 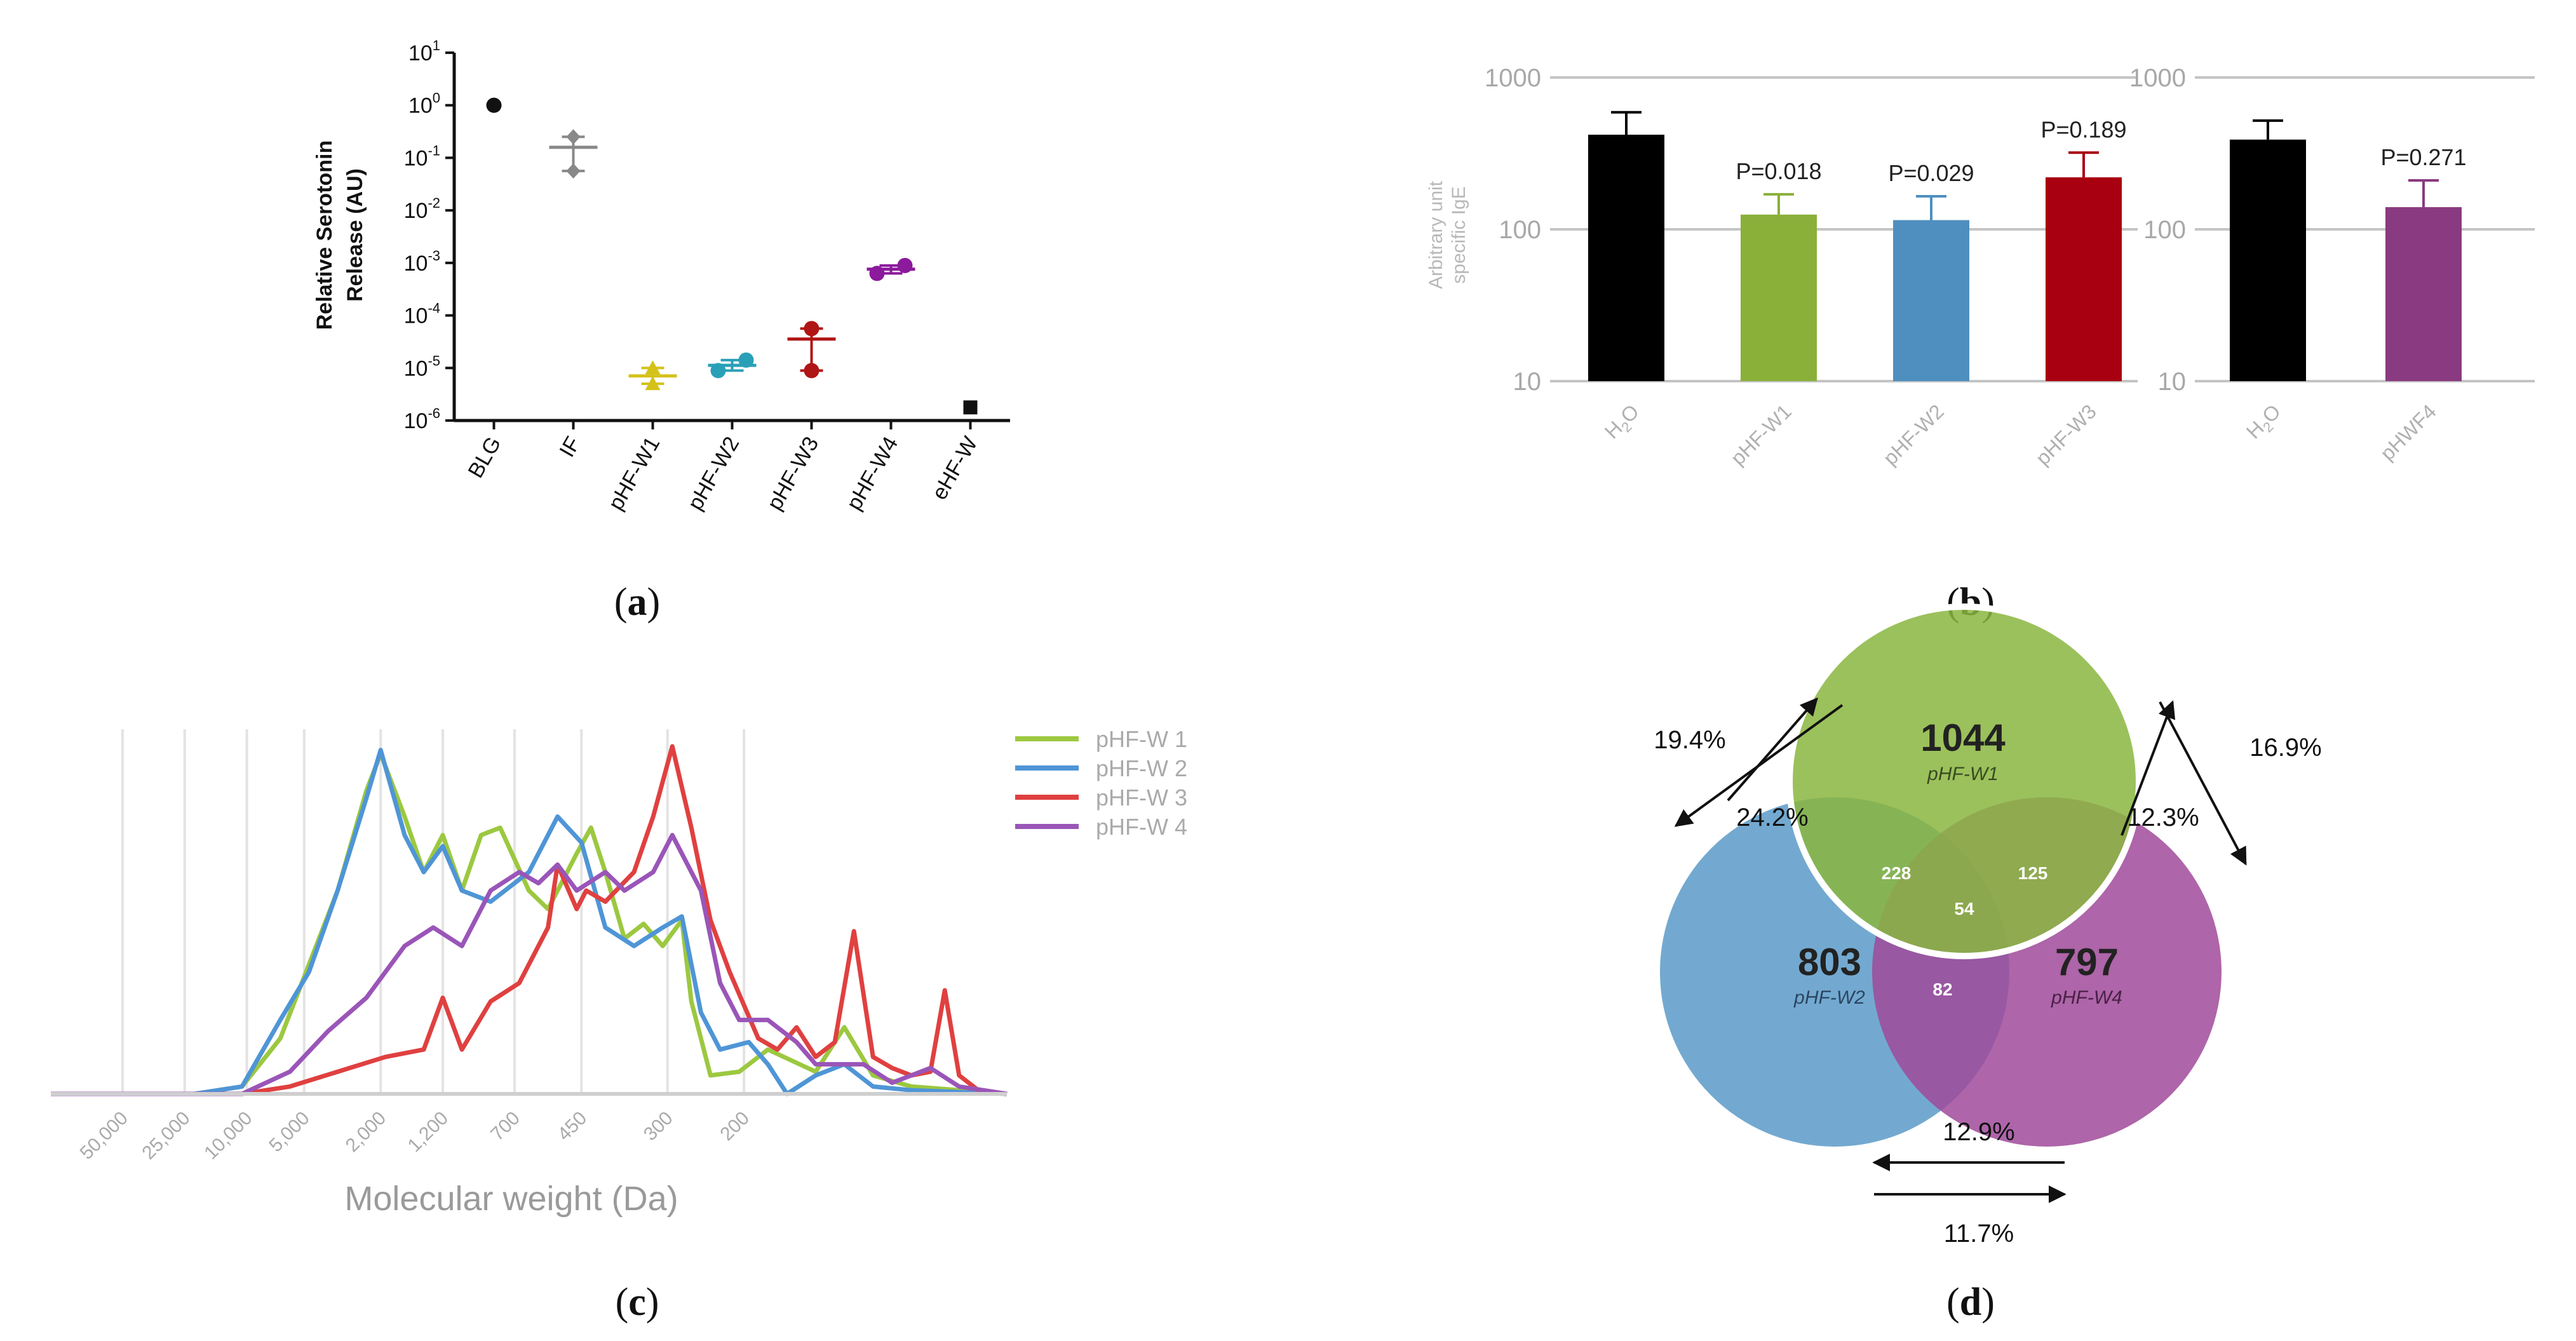 What do you see at coordinates (2423, 157) in the screenshot?
I see `panel-b-p-value: P=0.271` at bounding box center [2423, 157].